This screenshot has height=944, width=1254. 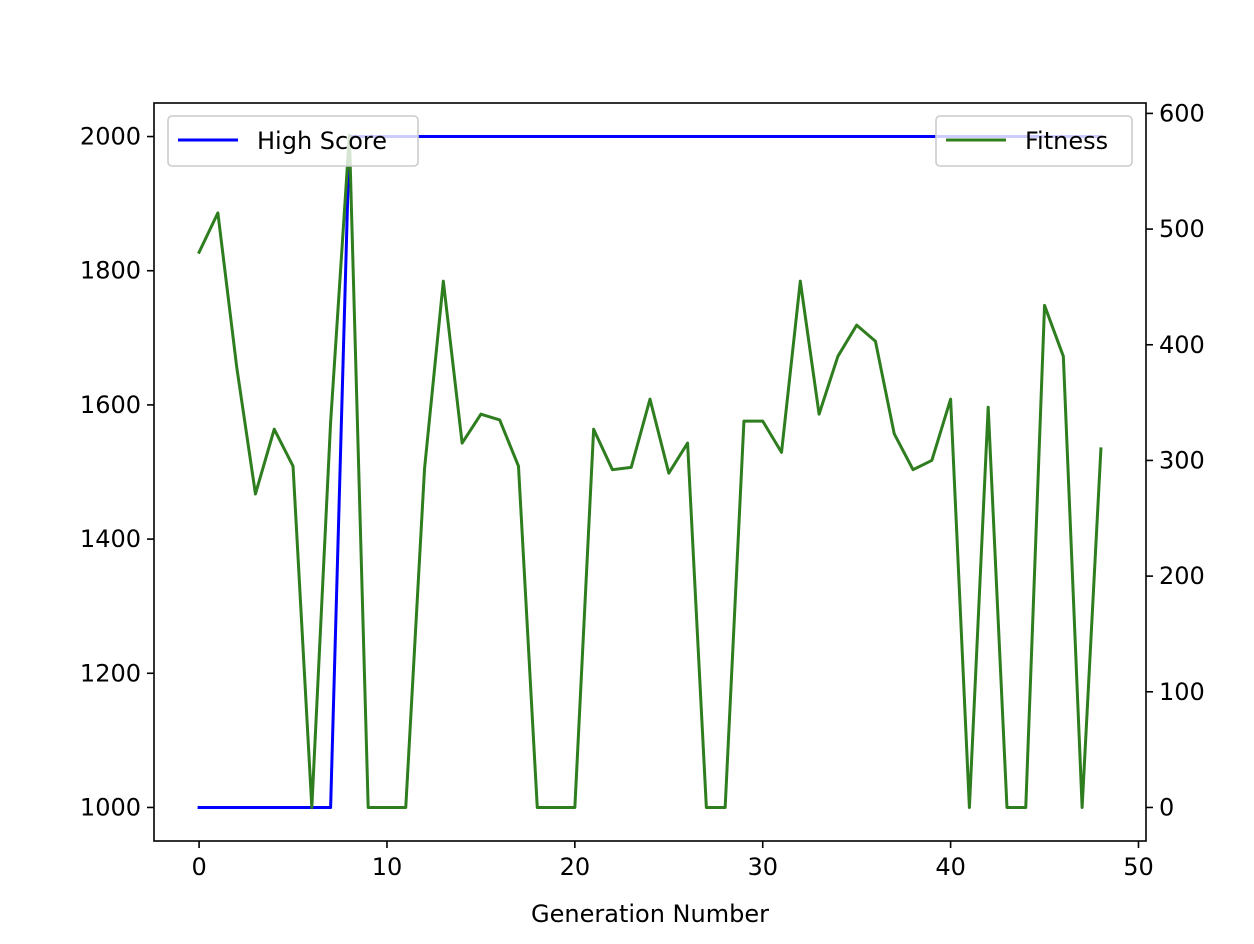 I want to click on x-tick-label: 40, so click(x=950, y=867).